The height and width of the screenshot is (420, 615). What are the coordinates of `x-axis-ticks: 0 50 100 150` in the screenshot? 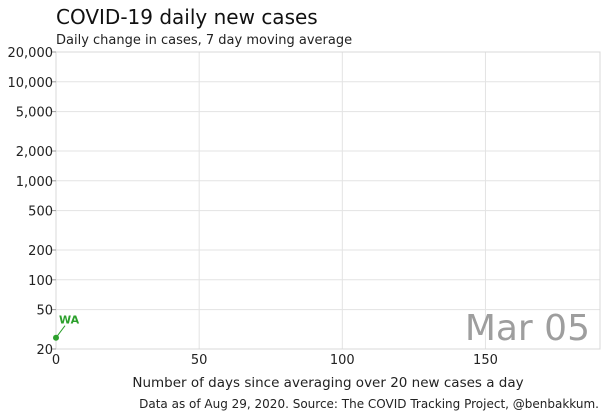 It's located at (275, 360).